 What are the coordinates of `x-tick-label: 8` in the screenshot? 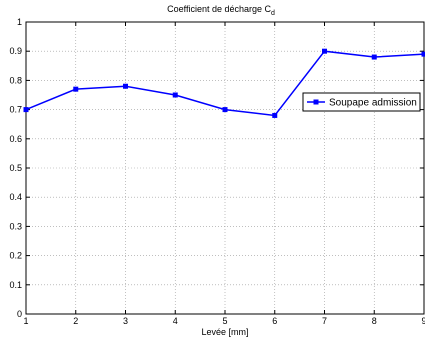 It's located at (374, 321).